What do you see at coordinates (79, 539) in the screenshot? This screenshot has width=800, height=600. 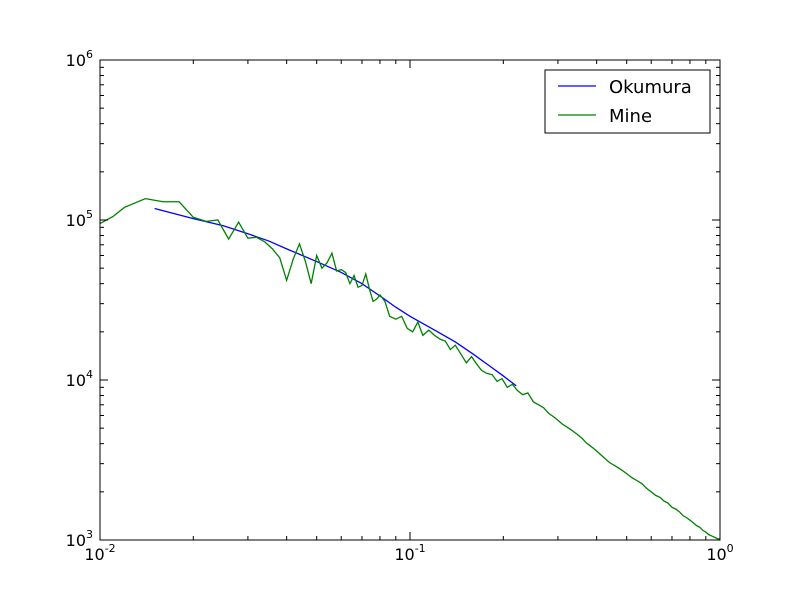 I see `y-tick-label: 10³` at bounding box center [79, 539].